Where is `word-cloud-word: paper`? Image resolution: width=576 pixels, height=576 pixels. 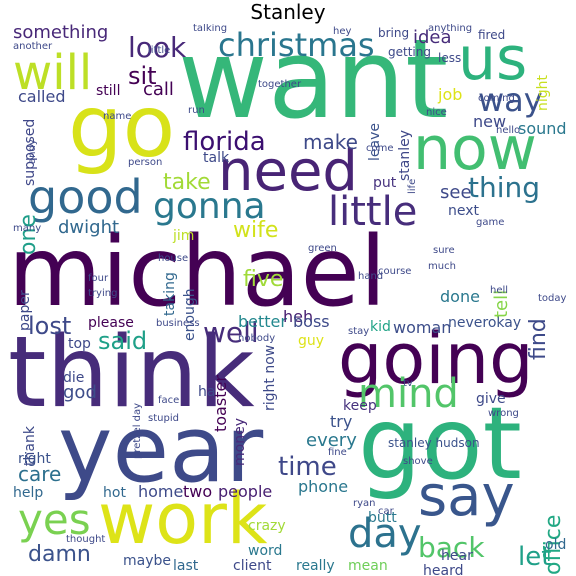 word-cloud-word: paper is located at coordinates (25, 310).